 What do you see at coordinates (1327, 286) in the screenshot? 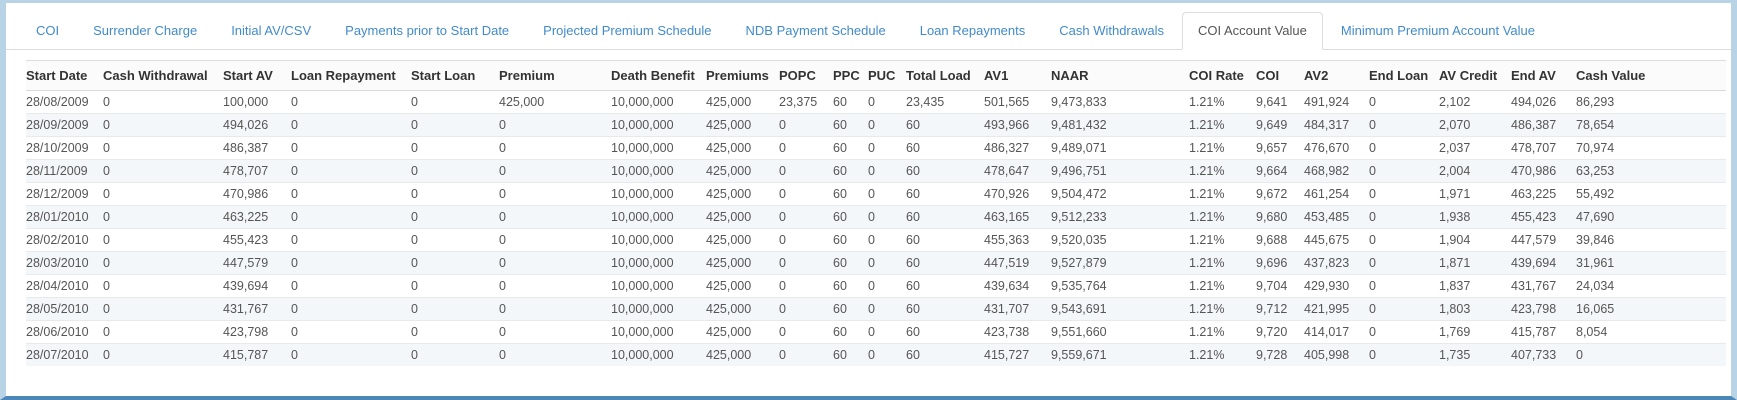
I see `cell-av2: 429,930` at bounding box center [1327, 286].